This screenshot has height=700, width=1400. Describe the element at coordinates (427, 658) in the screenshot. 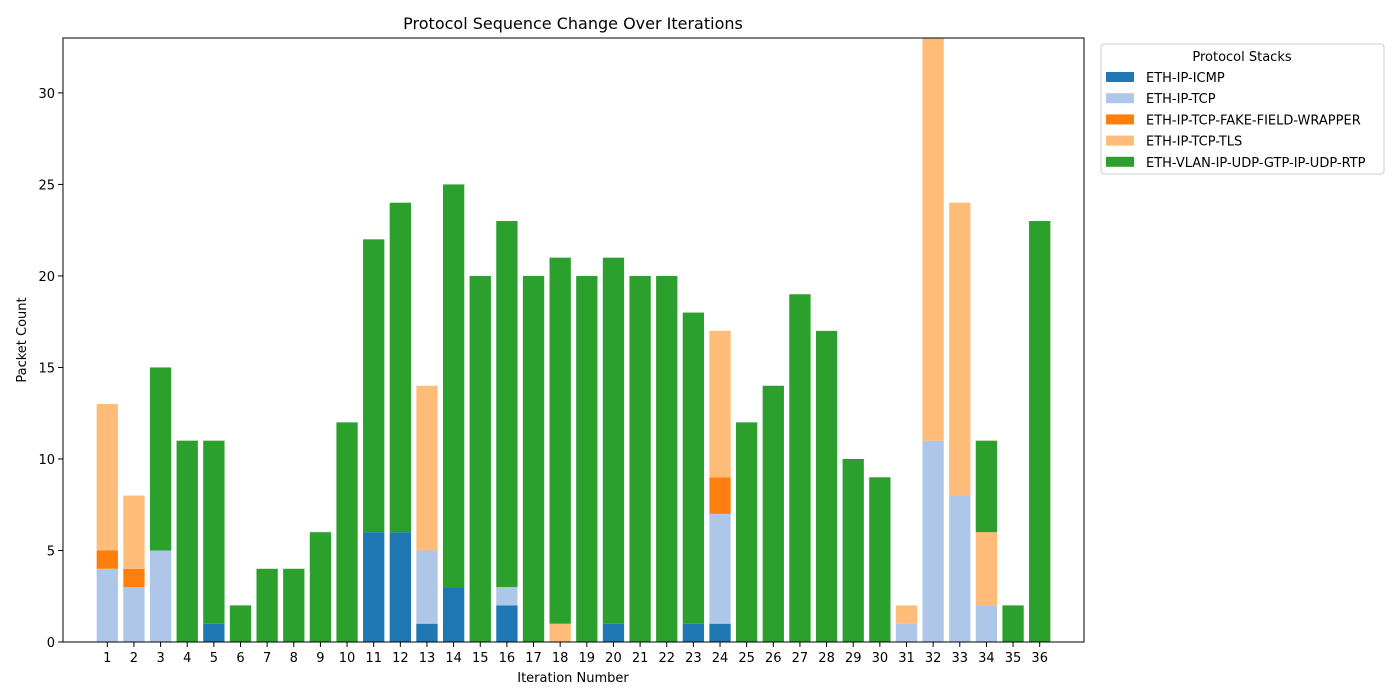

I see `x-tick-label: 13` at that location.